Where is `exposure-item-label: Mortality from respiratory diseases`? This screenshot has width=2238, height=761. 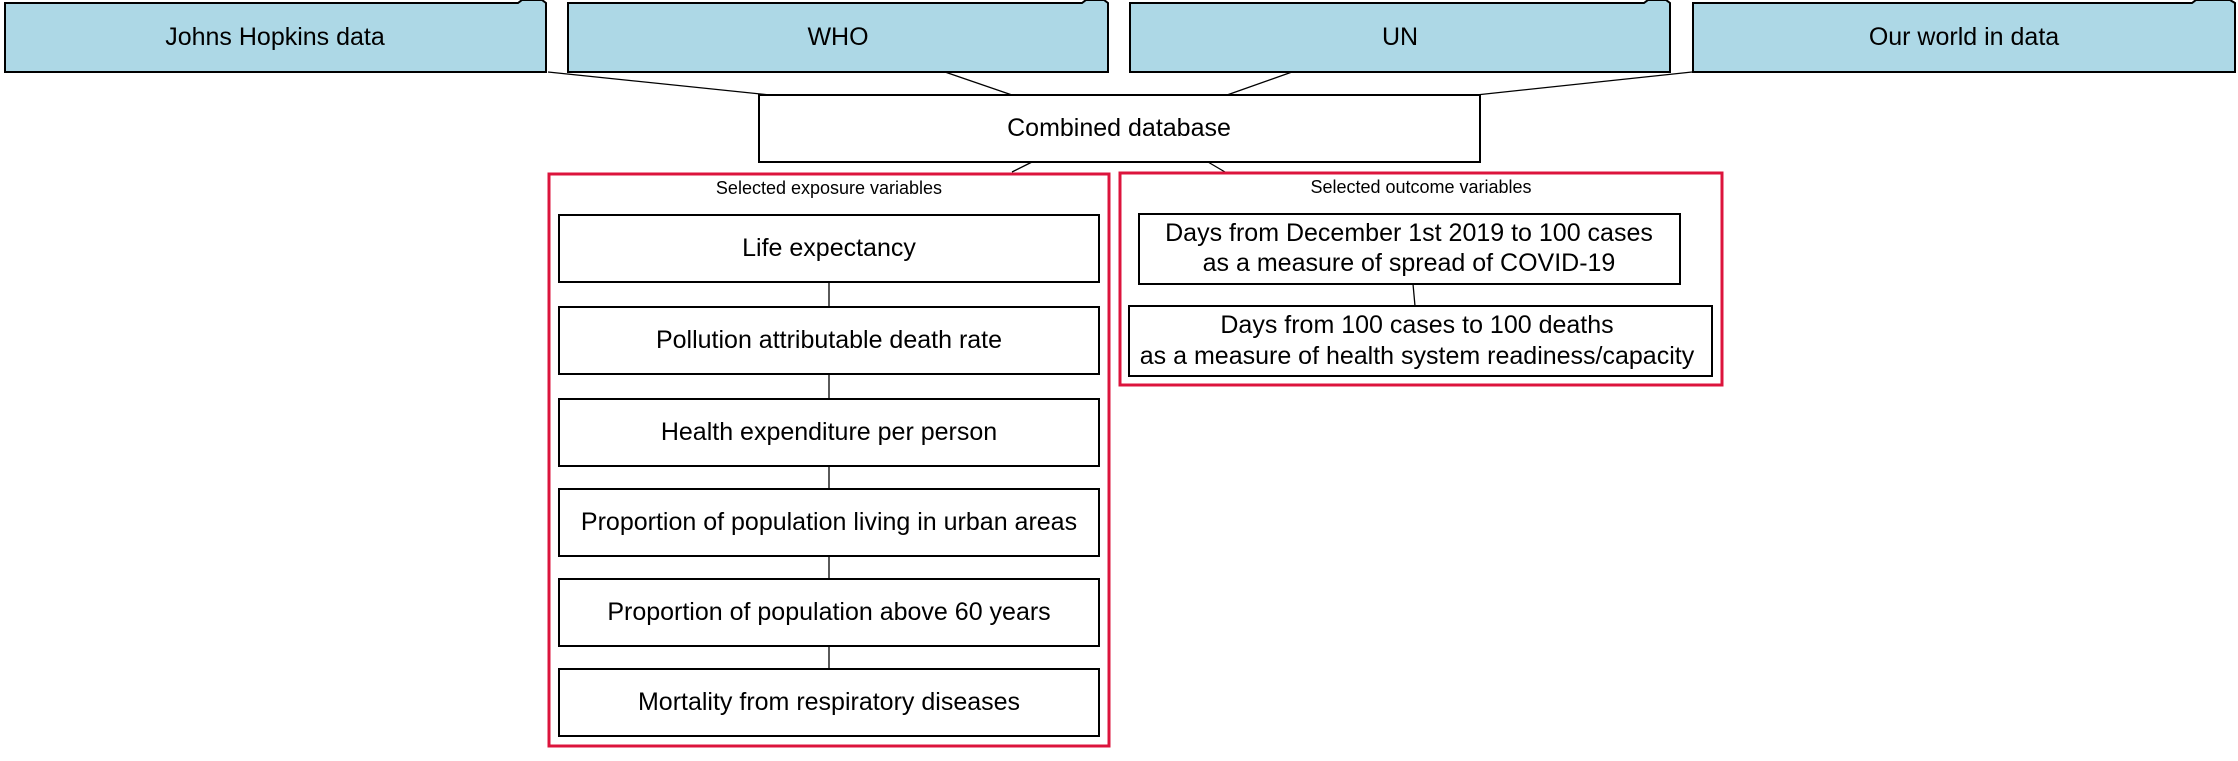 exposure-item-label: Mortality from respiratory diseases is located at coordinates (829, 702).